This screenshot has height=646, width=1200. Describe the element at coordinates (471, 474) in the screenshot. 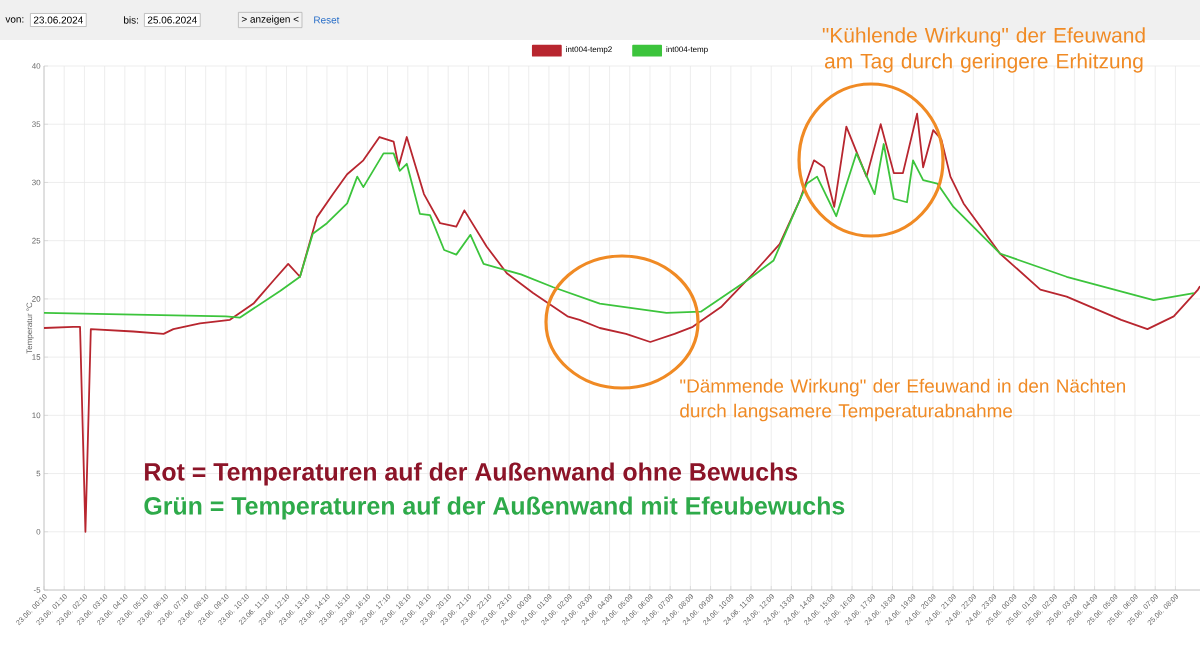

I see `annotation: Rot = Temperaturen auf der Außenwand ohne Bewuchs` at that location.